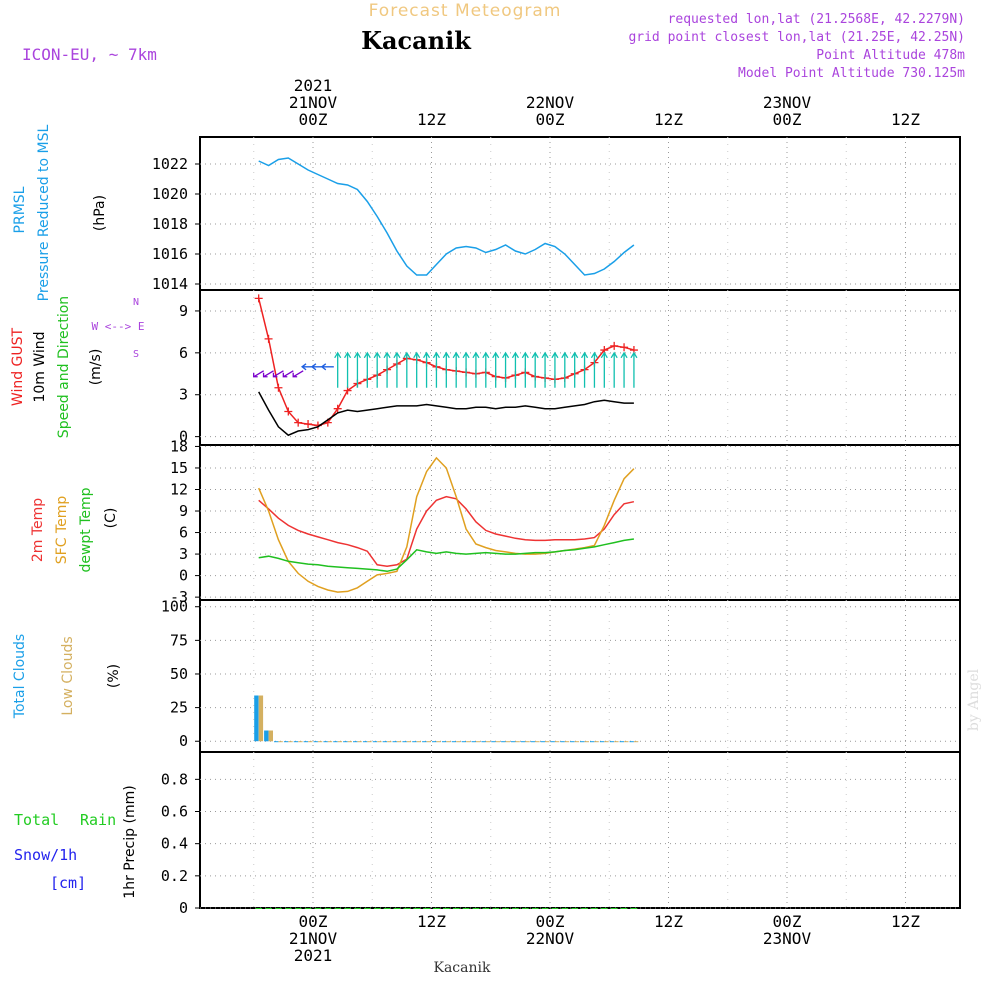  What do you see at coordinates (787, 938) in the screenshot?
I see `bottom-time-label: 23NOV` at bounding box center [787, 938].